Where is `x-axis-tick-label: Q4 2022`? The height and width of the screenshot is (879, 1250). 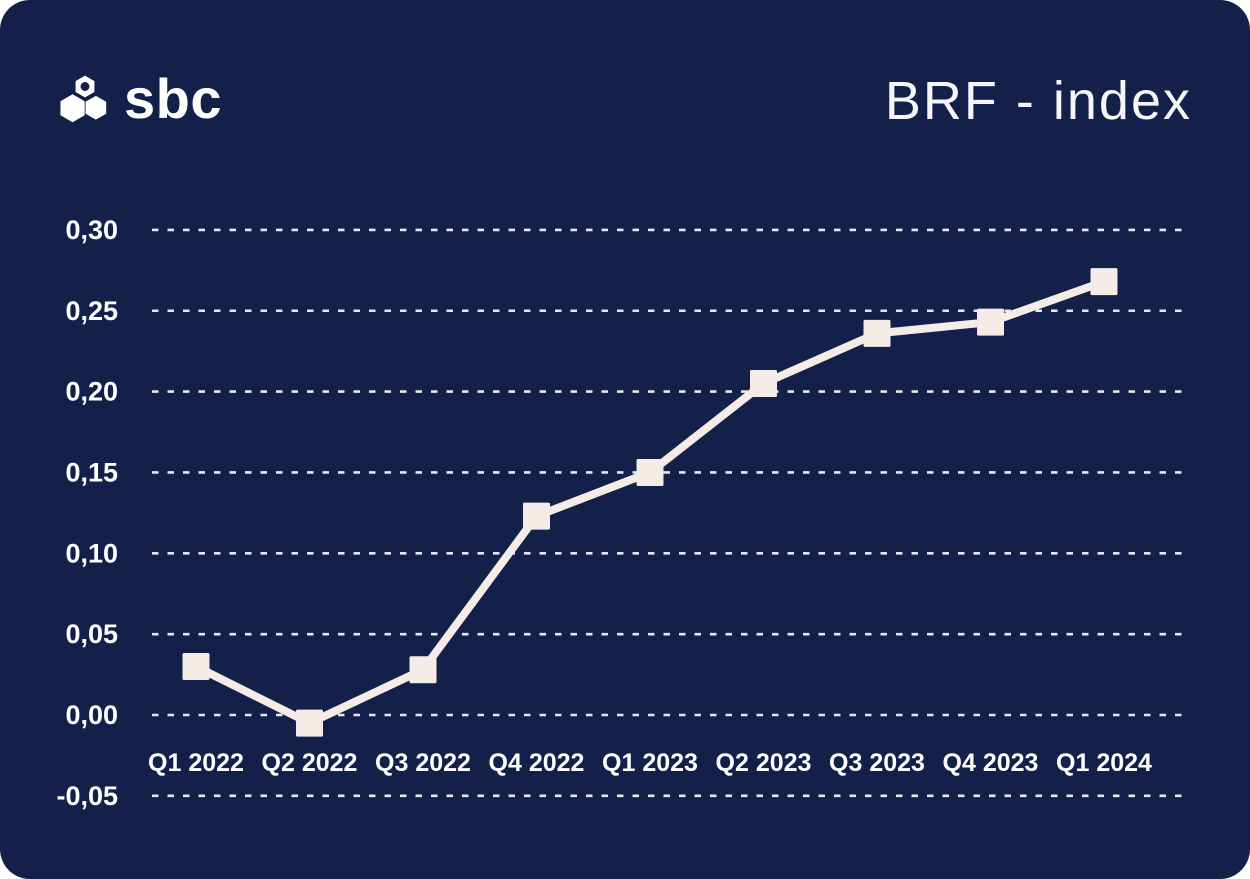 x-axis-tick-label: Q4 2022 is located at coordinates (537, 763).